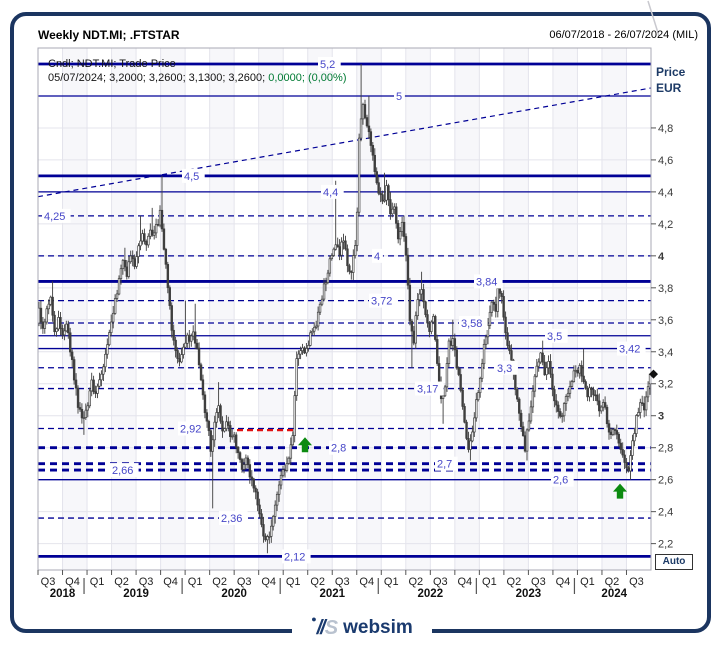 The image size is (723, 648). I want to click on legend-series-line: Cndl; NDT.MI; Trade Price, so click(112, 64).